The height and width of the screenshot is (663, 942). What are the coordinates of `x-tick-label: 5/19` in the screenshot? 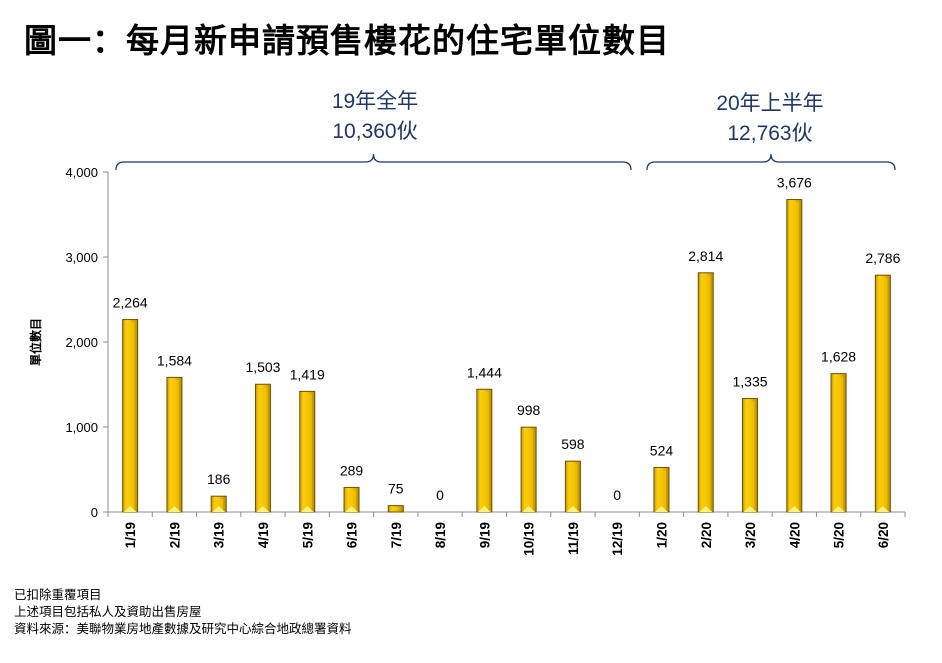 It's located at (307, 535).